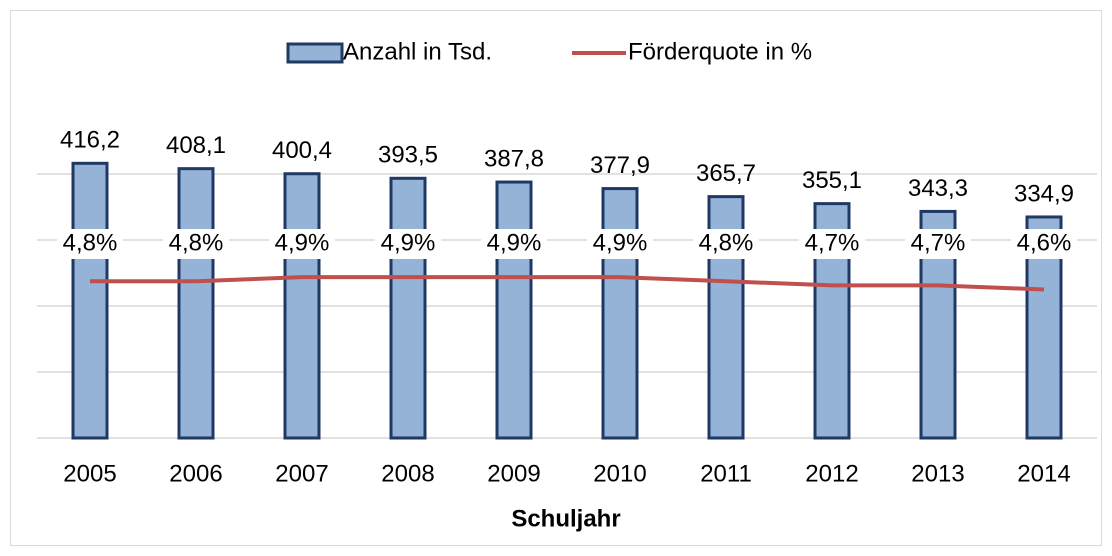 The width and height of the screenshot is (1112, 556). Describe the element at coordinates (417, 51) in the screenshot. I see `legend-label: Anzahl in Tsd.` at that location.